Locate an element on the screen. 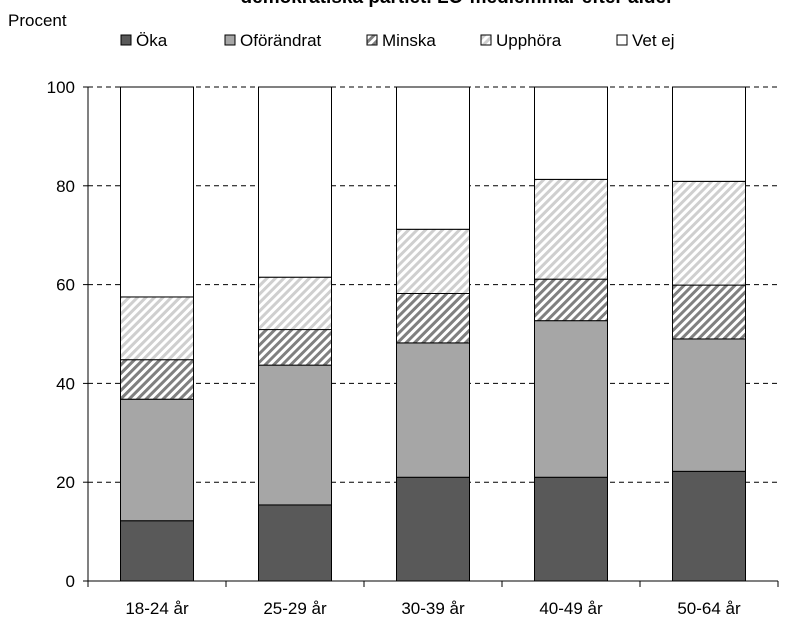 This screenshot has height=622, width=805. legend-label-minska: Minska is located at coordinates (409, 40).